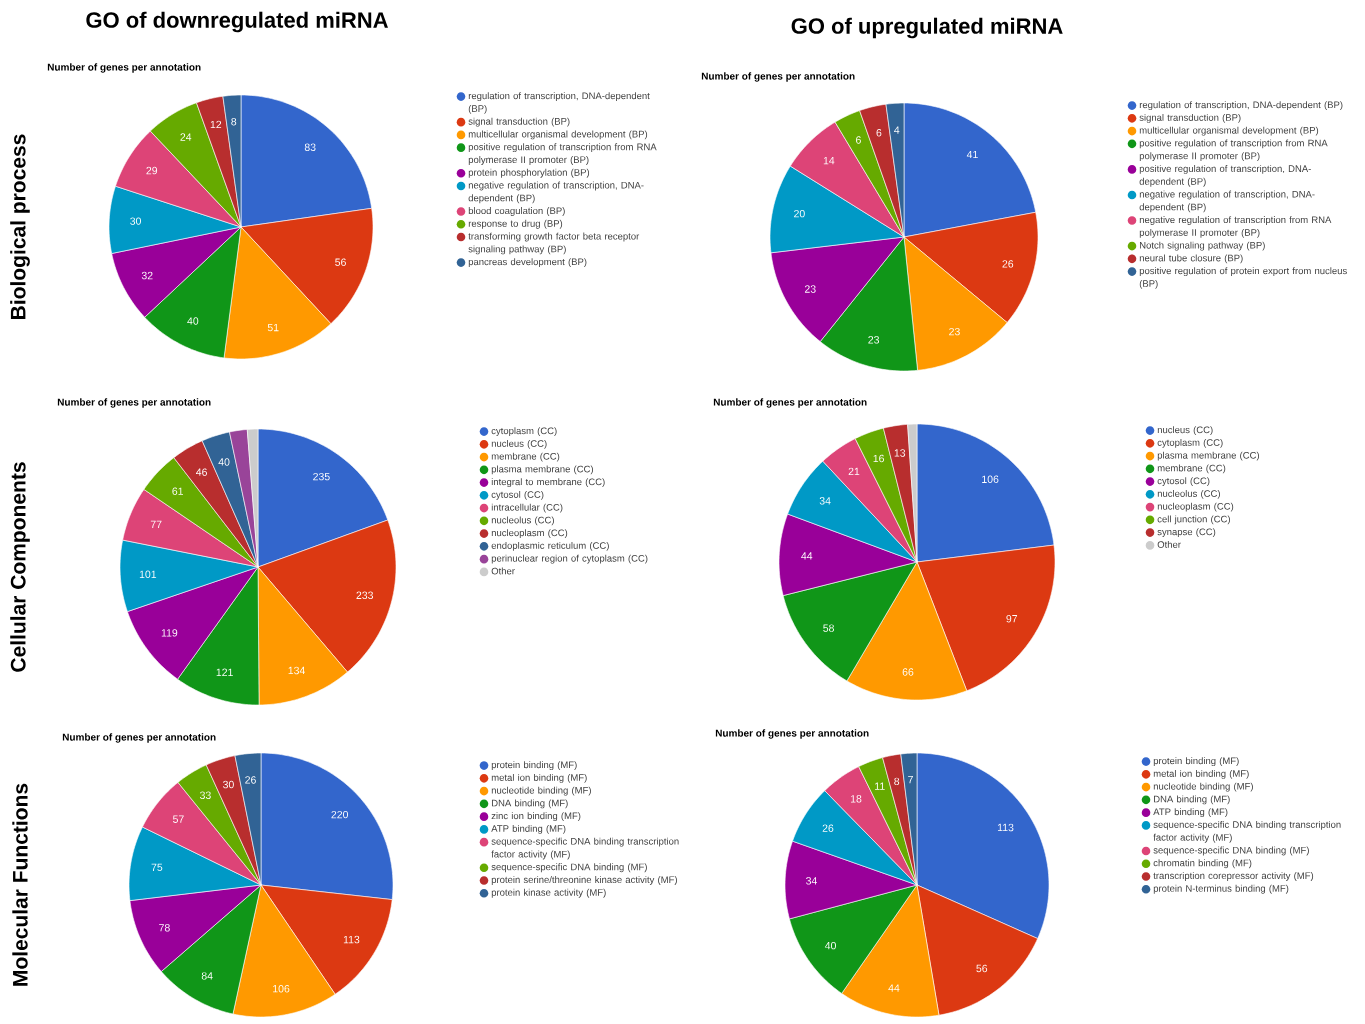  What do you see at coordinates (880, 786) in the screenshot?
I see `data-label: 11` at bounding box center [880, 786].